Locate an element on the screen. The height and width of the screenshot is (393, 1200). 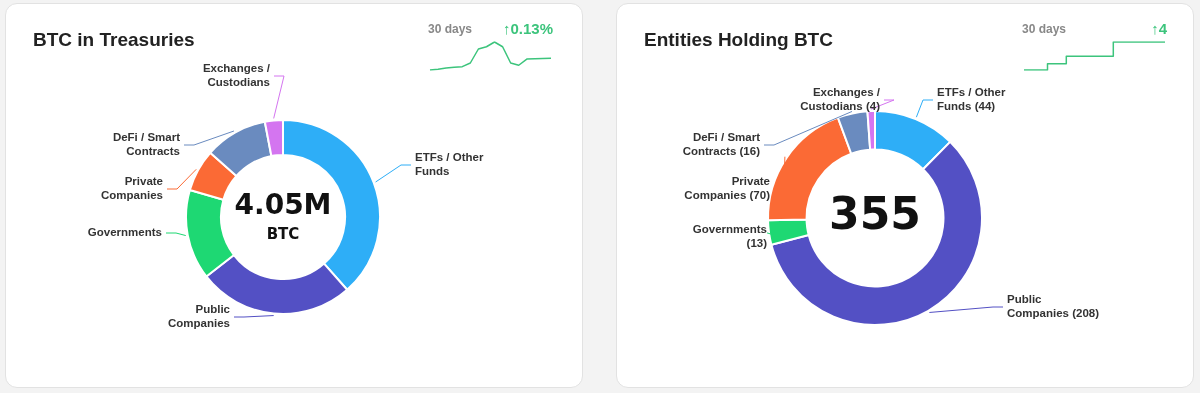
data-label: (13) is located at coordinates (757, 243).